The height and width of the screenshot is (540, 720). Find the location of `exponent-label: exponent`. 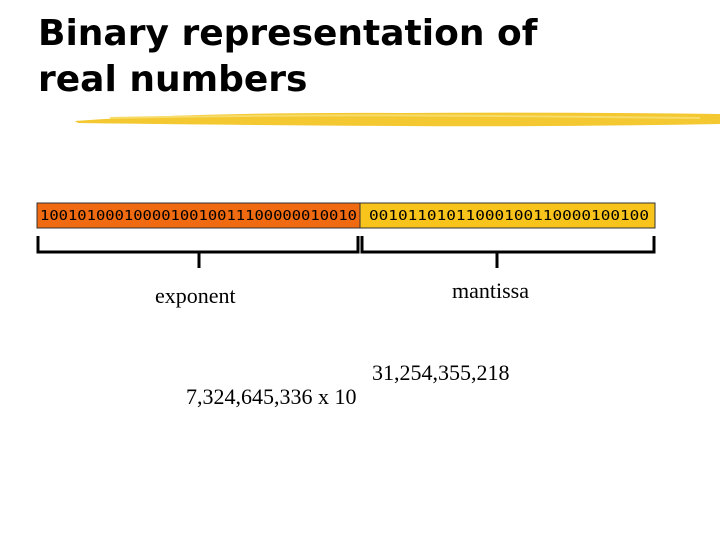

exponent-label: exponent is located at coordinates (195, 295).